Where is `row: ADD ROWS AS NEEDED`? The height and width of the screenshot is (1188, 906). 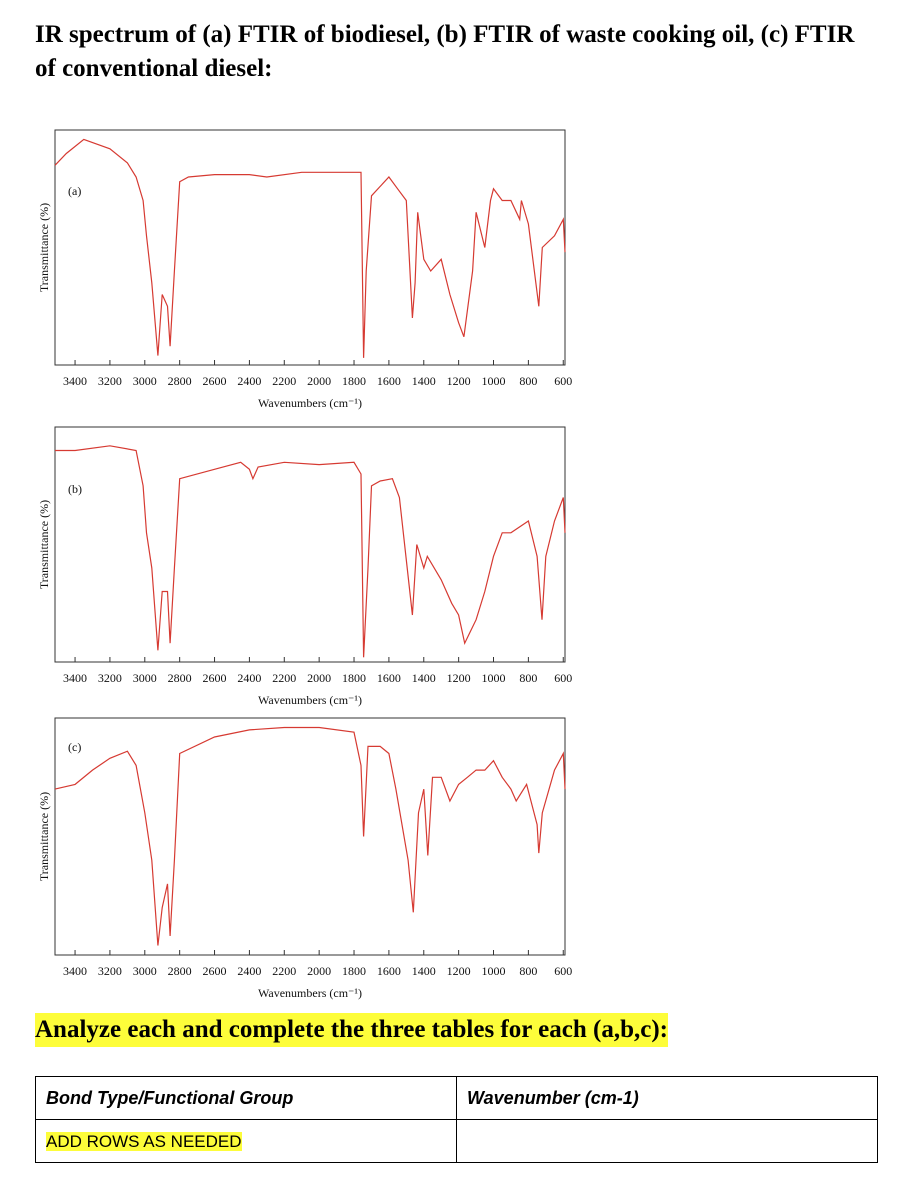
row: ADD ROWS AS NEEDED is located at coordinates (456, 1141).